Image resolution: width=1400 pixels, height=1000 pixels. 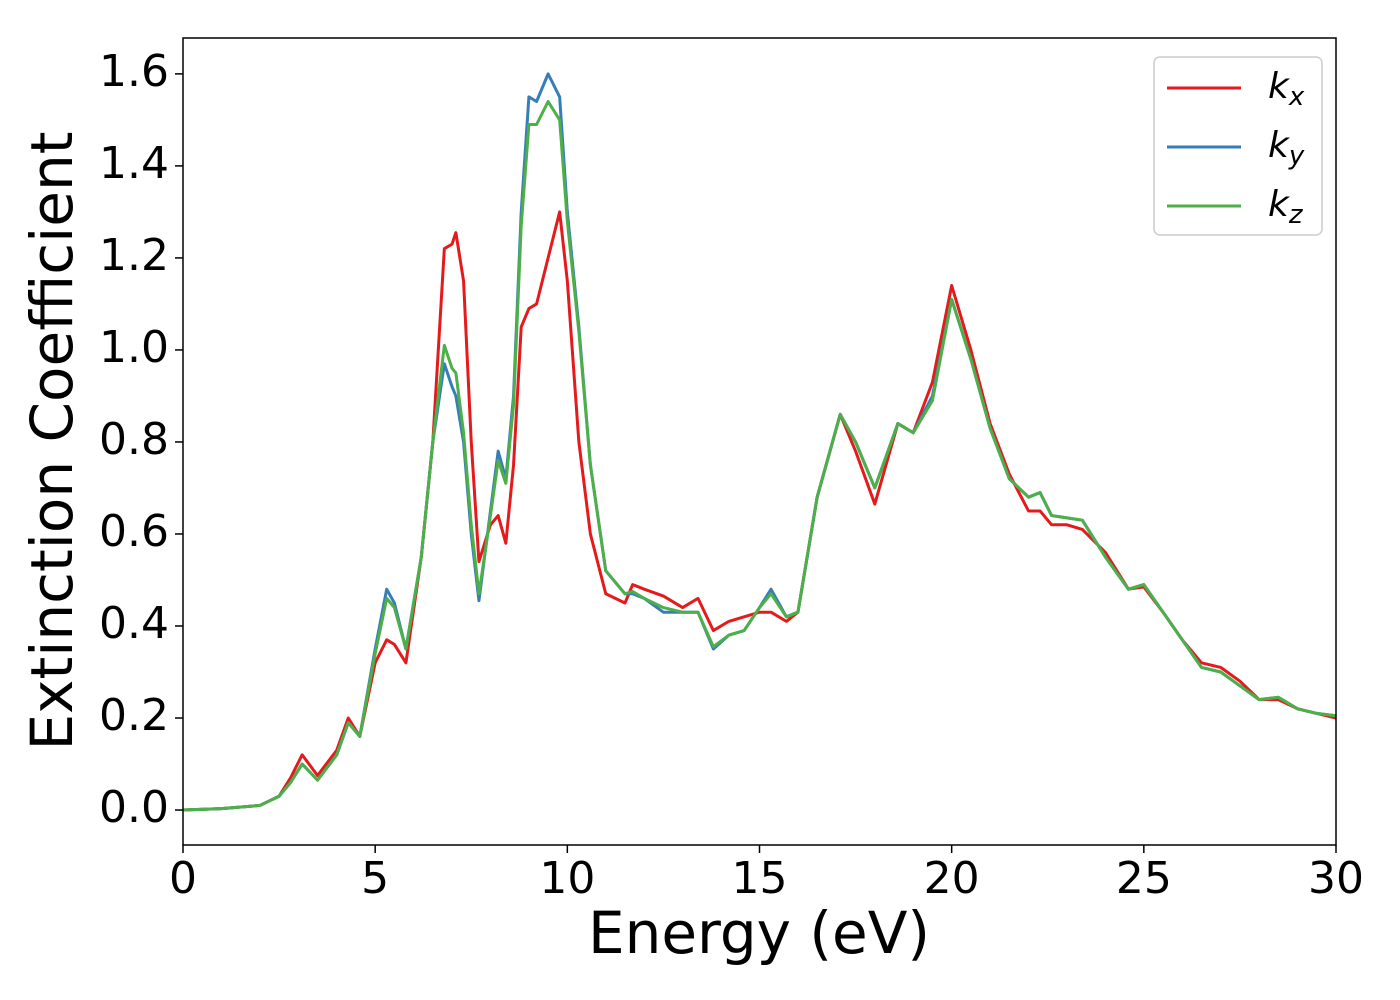 What do you see at coordinates (375, 878) in the screenshot?
I see `x-tick-label: 5` at bounding box center [375, 878].